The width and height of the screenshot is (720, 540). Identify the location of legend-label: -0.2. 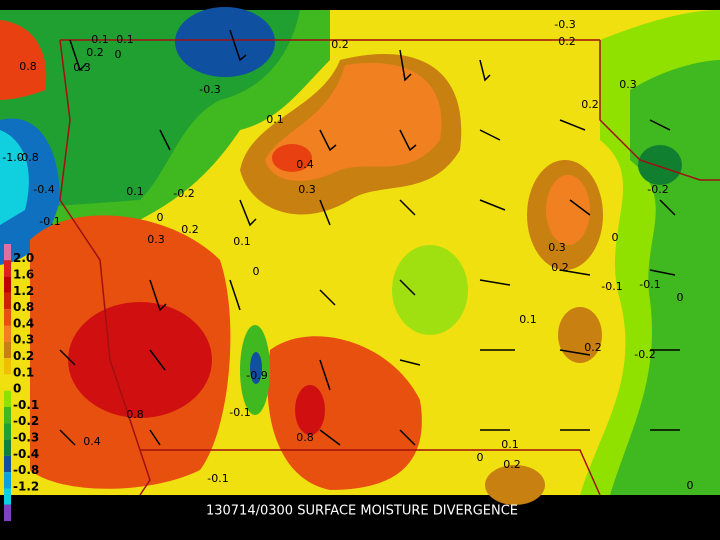
(26, 421).